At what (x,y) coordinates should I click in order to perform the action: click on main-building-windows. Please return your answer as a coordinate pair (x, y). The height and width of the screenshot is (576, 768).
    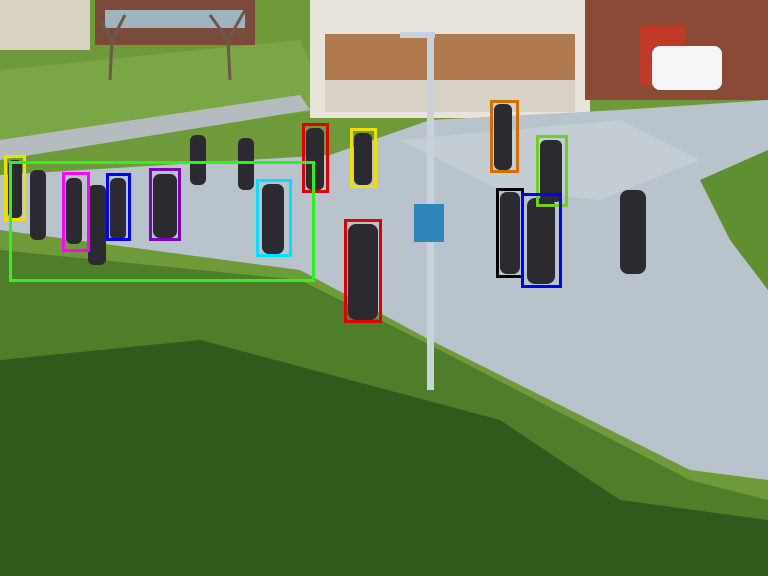
    Looking at the image, I should click on (450, 57).